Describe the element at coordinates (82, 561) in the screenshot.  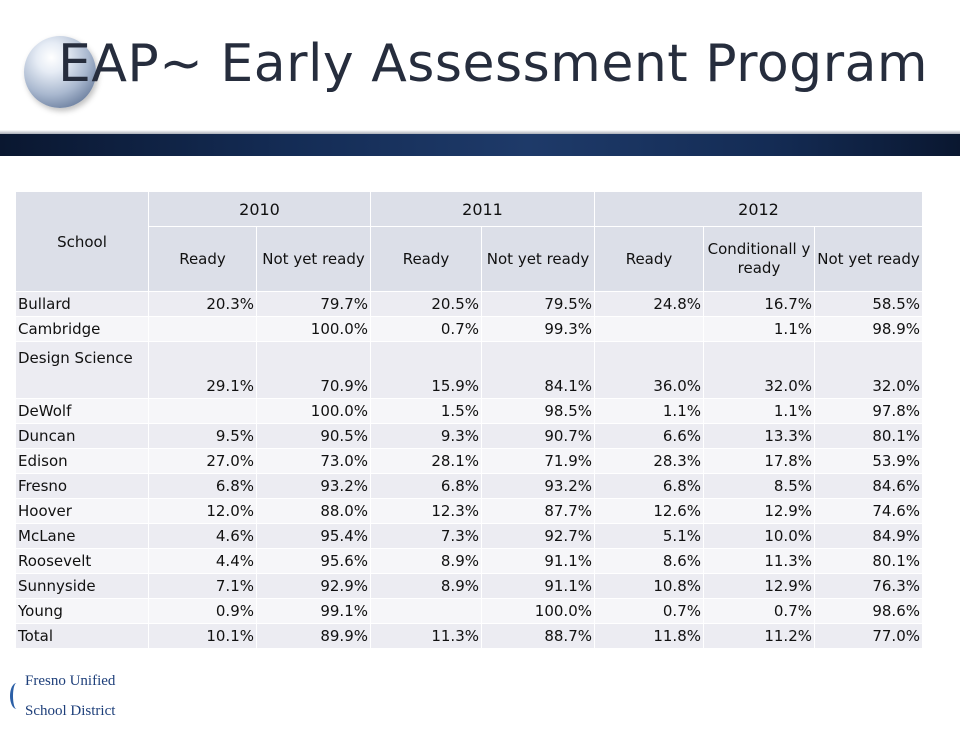
I see `school-name-cell: Roosevelt` at that location.